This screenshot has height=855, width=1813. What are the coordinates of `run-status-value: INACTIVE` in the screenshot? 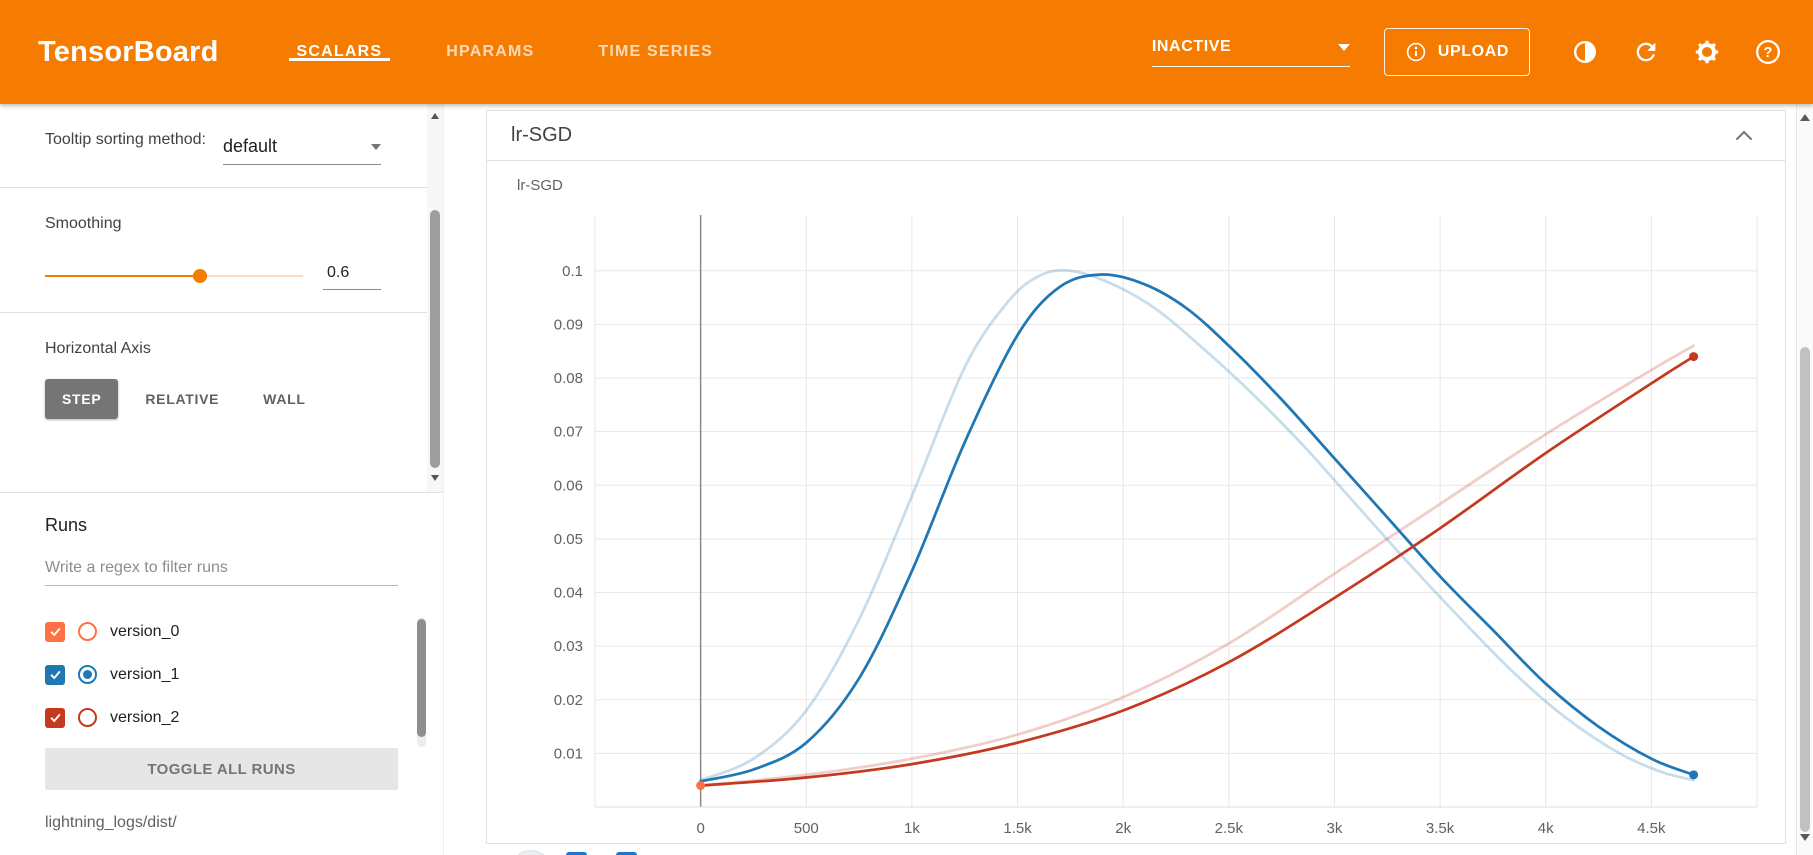 It's located at (1191, 46).